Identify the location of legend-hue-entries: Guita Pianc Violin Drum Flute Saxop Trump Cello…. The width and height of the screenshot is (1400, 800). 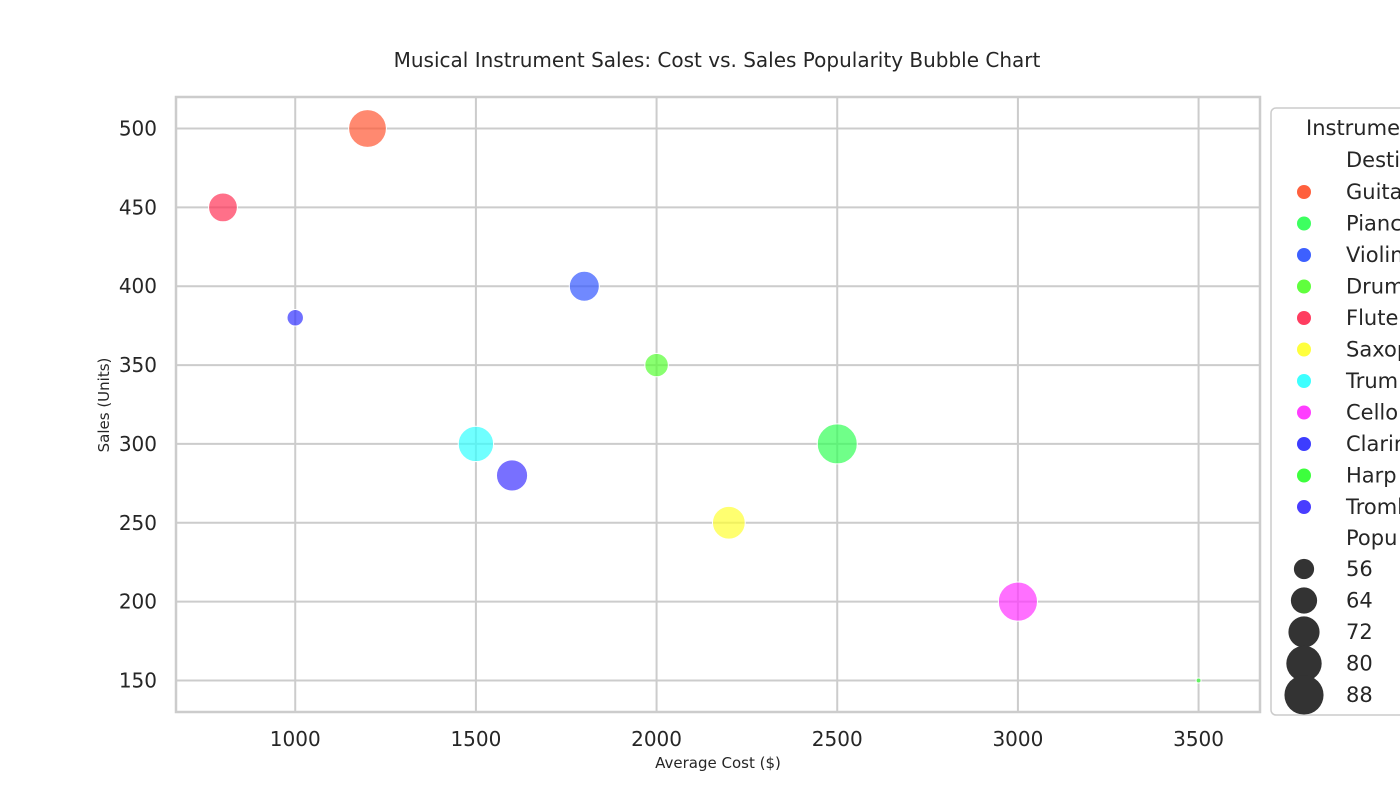
(1348, 349).